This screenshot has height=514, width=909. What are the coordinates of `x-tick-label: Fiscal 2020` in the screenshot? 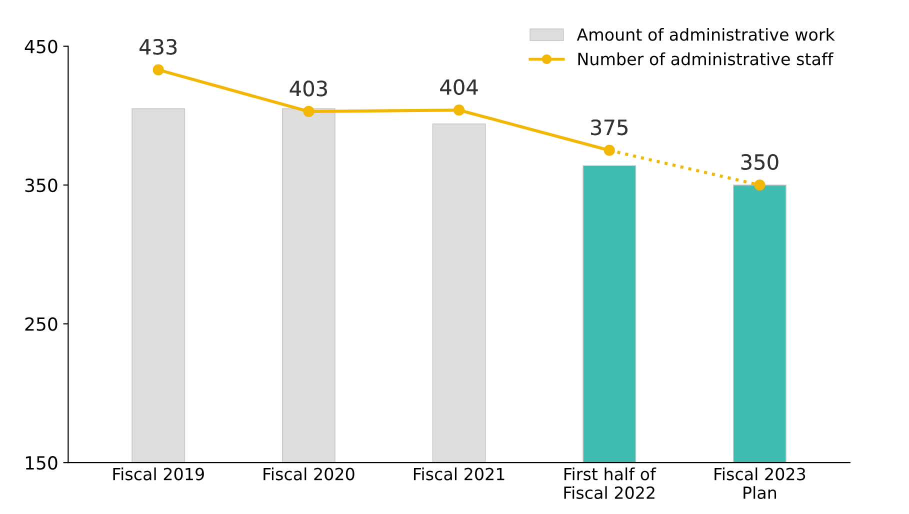 It's located at (309, 473).